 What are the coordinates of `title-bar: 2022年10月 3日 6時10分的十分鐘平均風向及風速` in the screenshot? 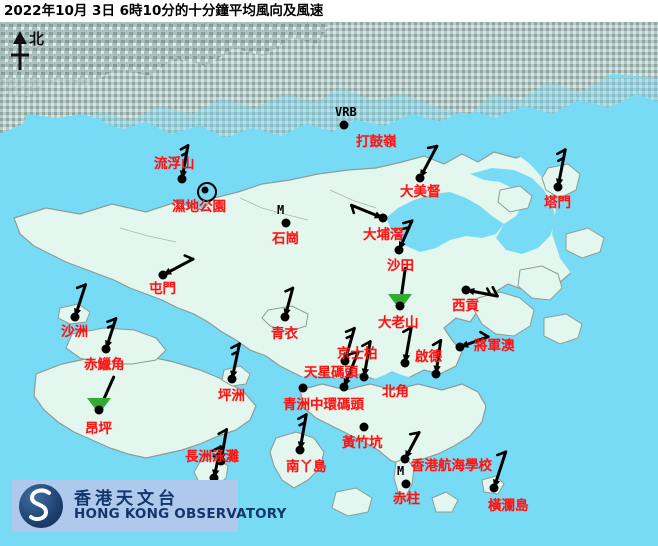 It's located at (329, 11).